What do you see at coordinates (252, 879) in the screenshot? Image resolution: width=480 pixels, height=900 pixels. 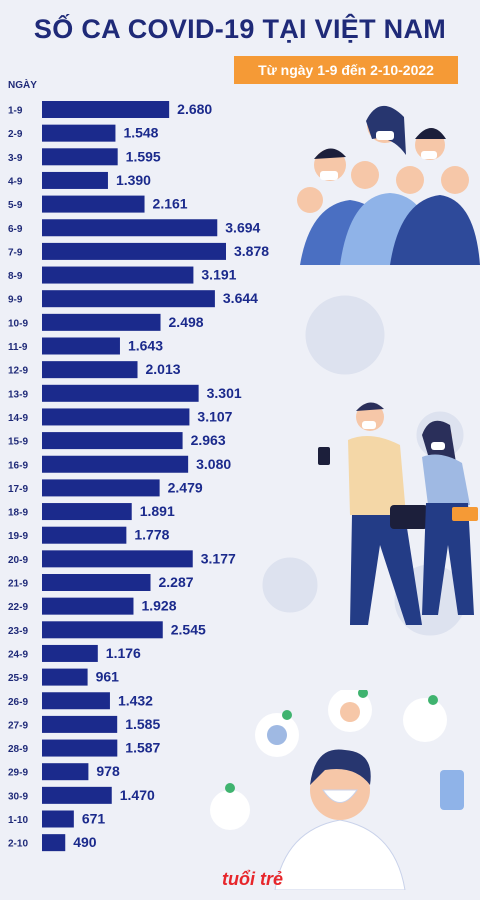 I see `tuoi-tre-logo: tuổi trẻ` at bounding box center [252, 879].